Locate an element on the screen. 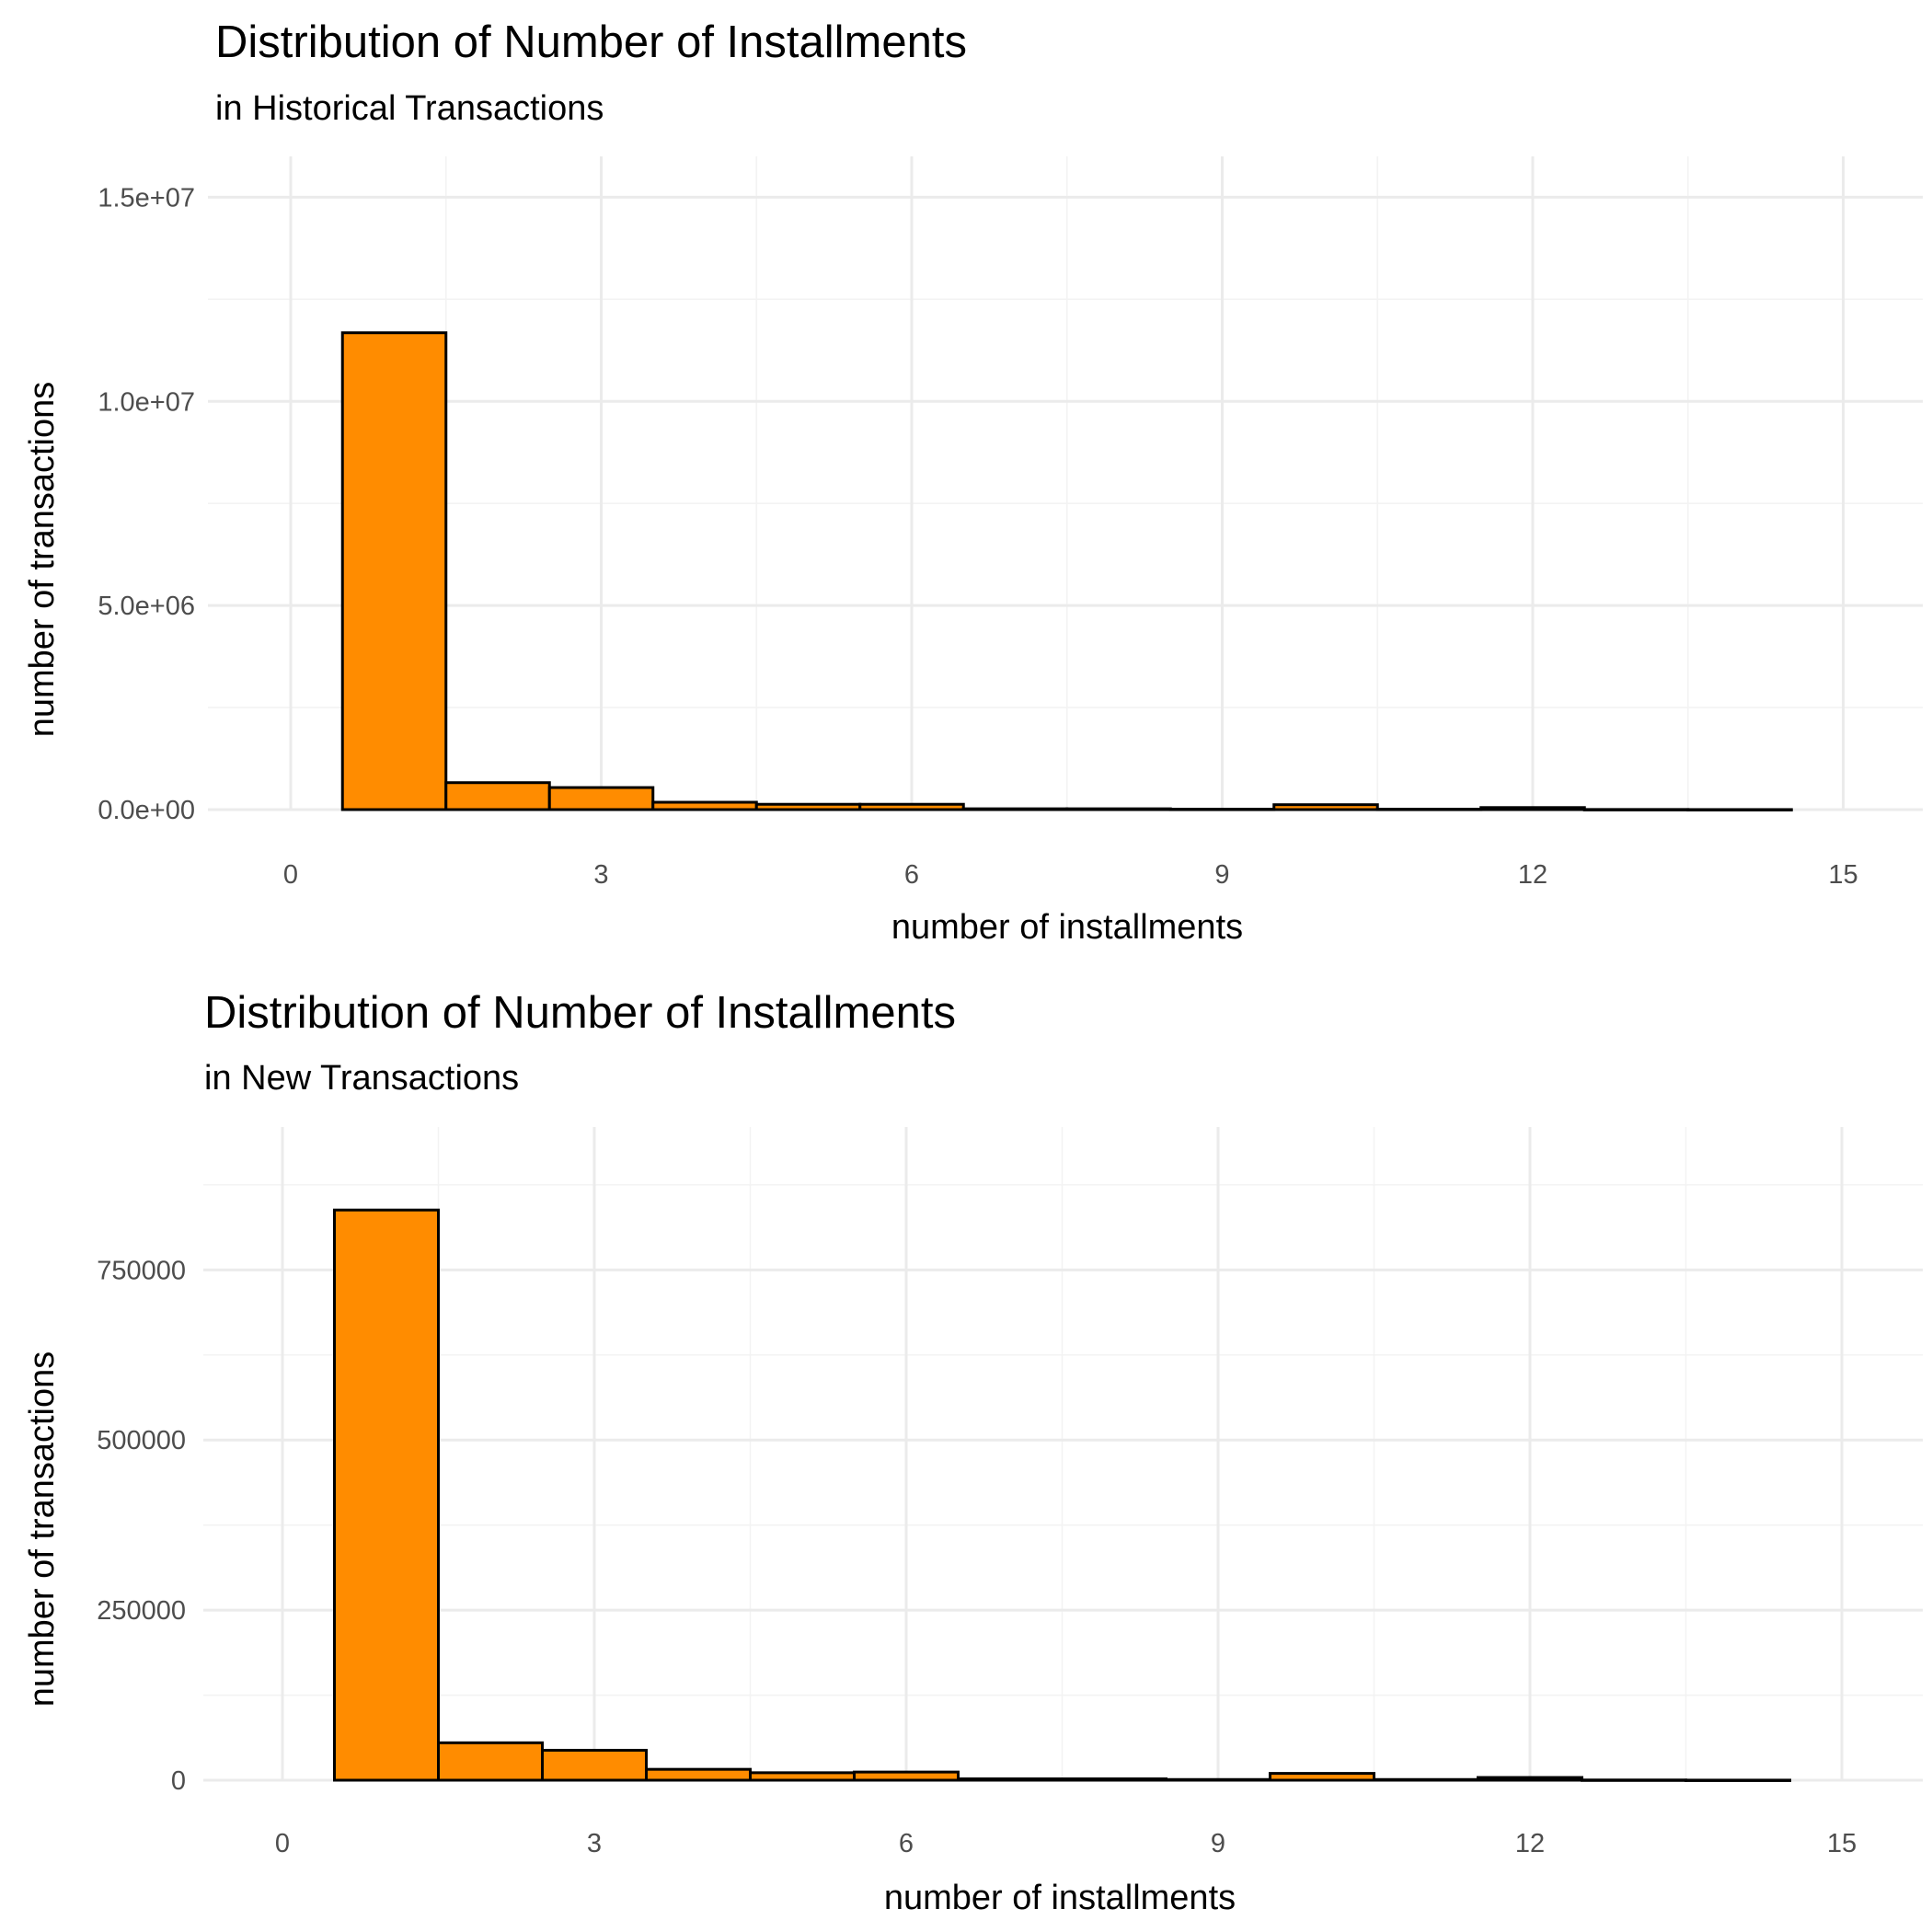 The image size is (1932, 1932). y-tick-label: 250000 is located at coordinates (141, 1611).